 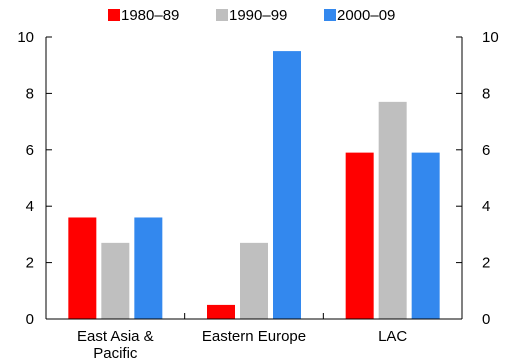 I want to click on y-tick-label-right-6: 6, so click(x=486, y=150).